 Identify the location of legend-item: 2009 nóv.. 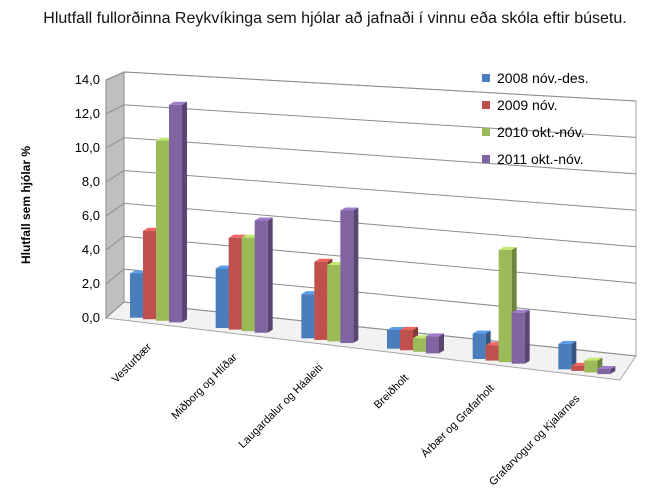
(557, 104).